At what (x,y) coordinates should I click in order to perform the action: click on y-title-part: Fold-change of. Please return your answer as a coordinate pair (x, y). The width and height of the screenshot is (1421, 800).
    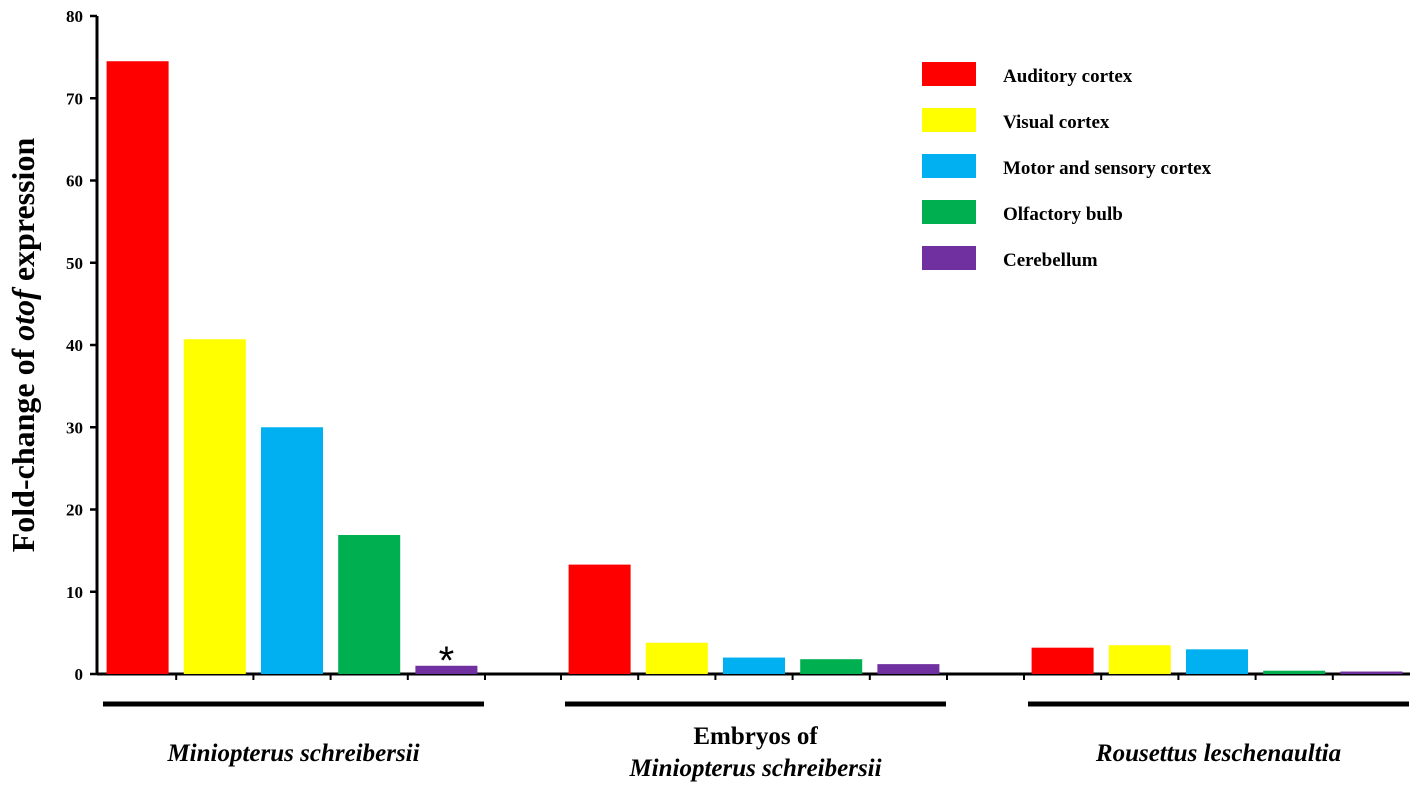
    Looking at the image, I should click on (23, 447).